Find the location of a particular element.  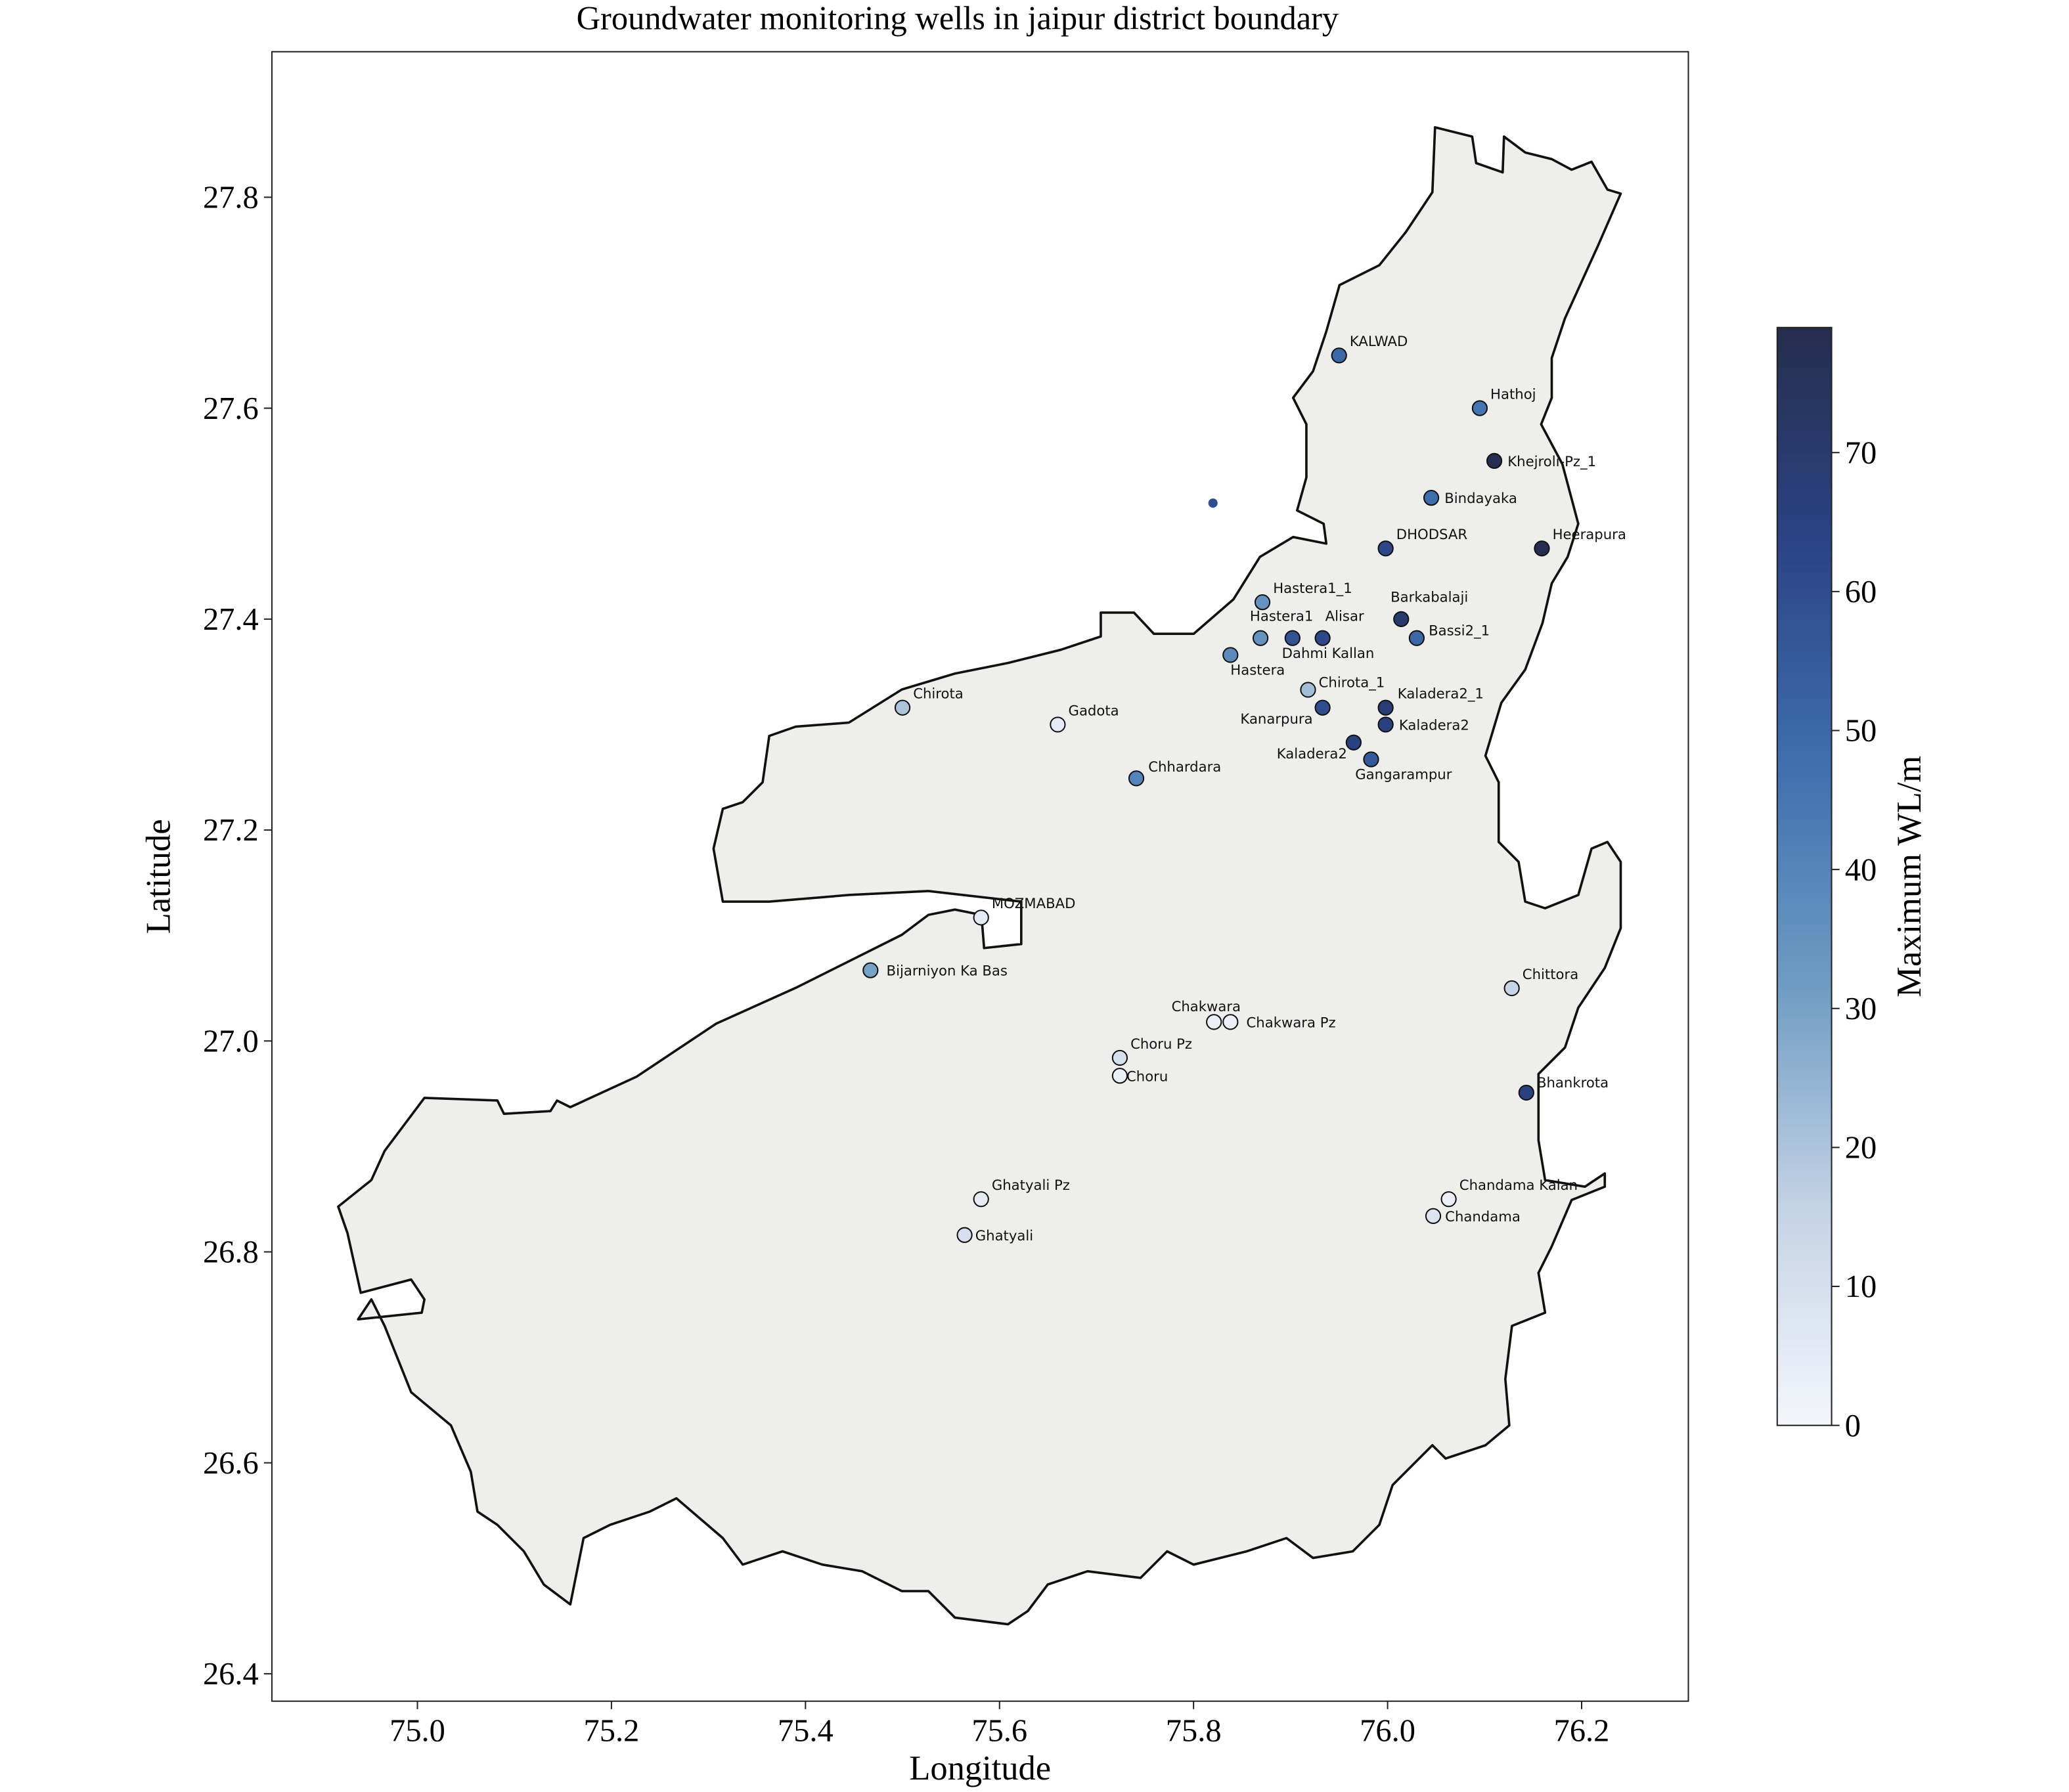

well-label: Hathoj is located at coordinates (1513, 393).